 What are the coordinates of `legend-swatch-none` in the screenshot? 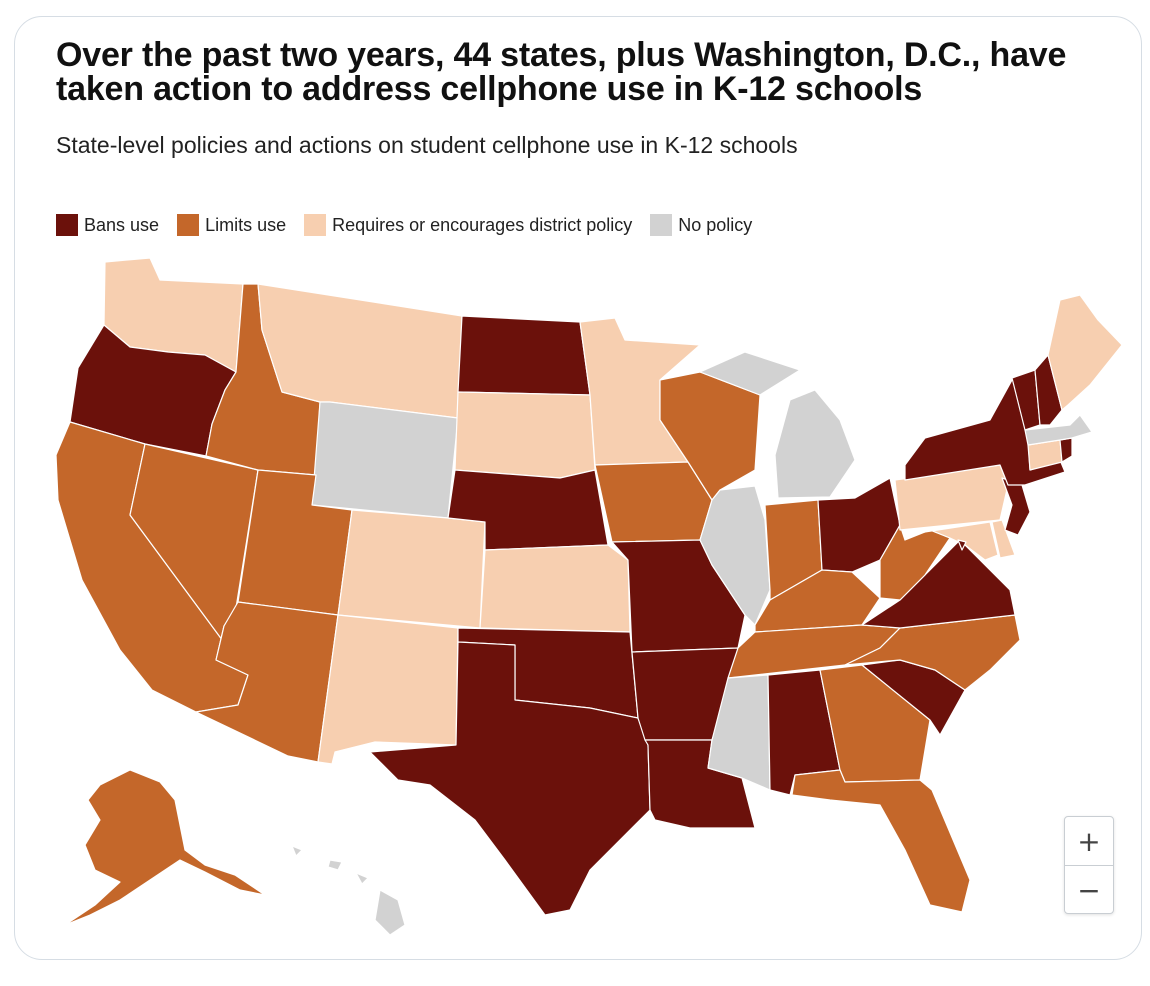 It's located at (661, 225).